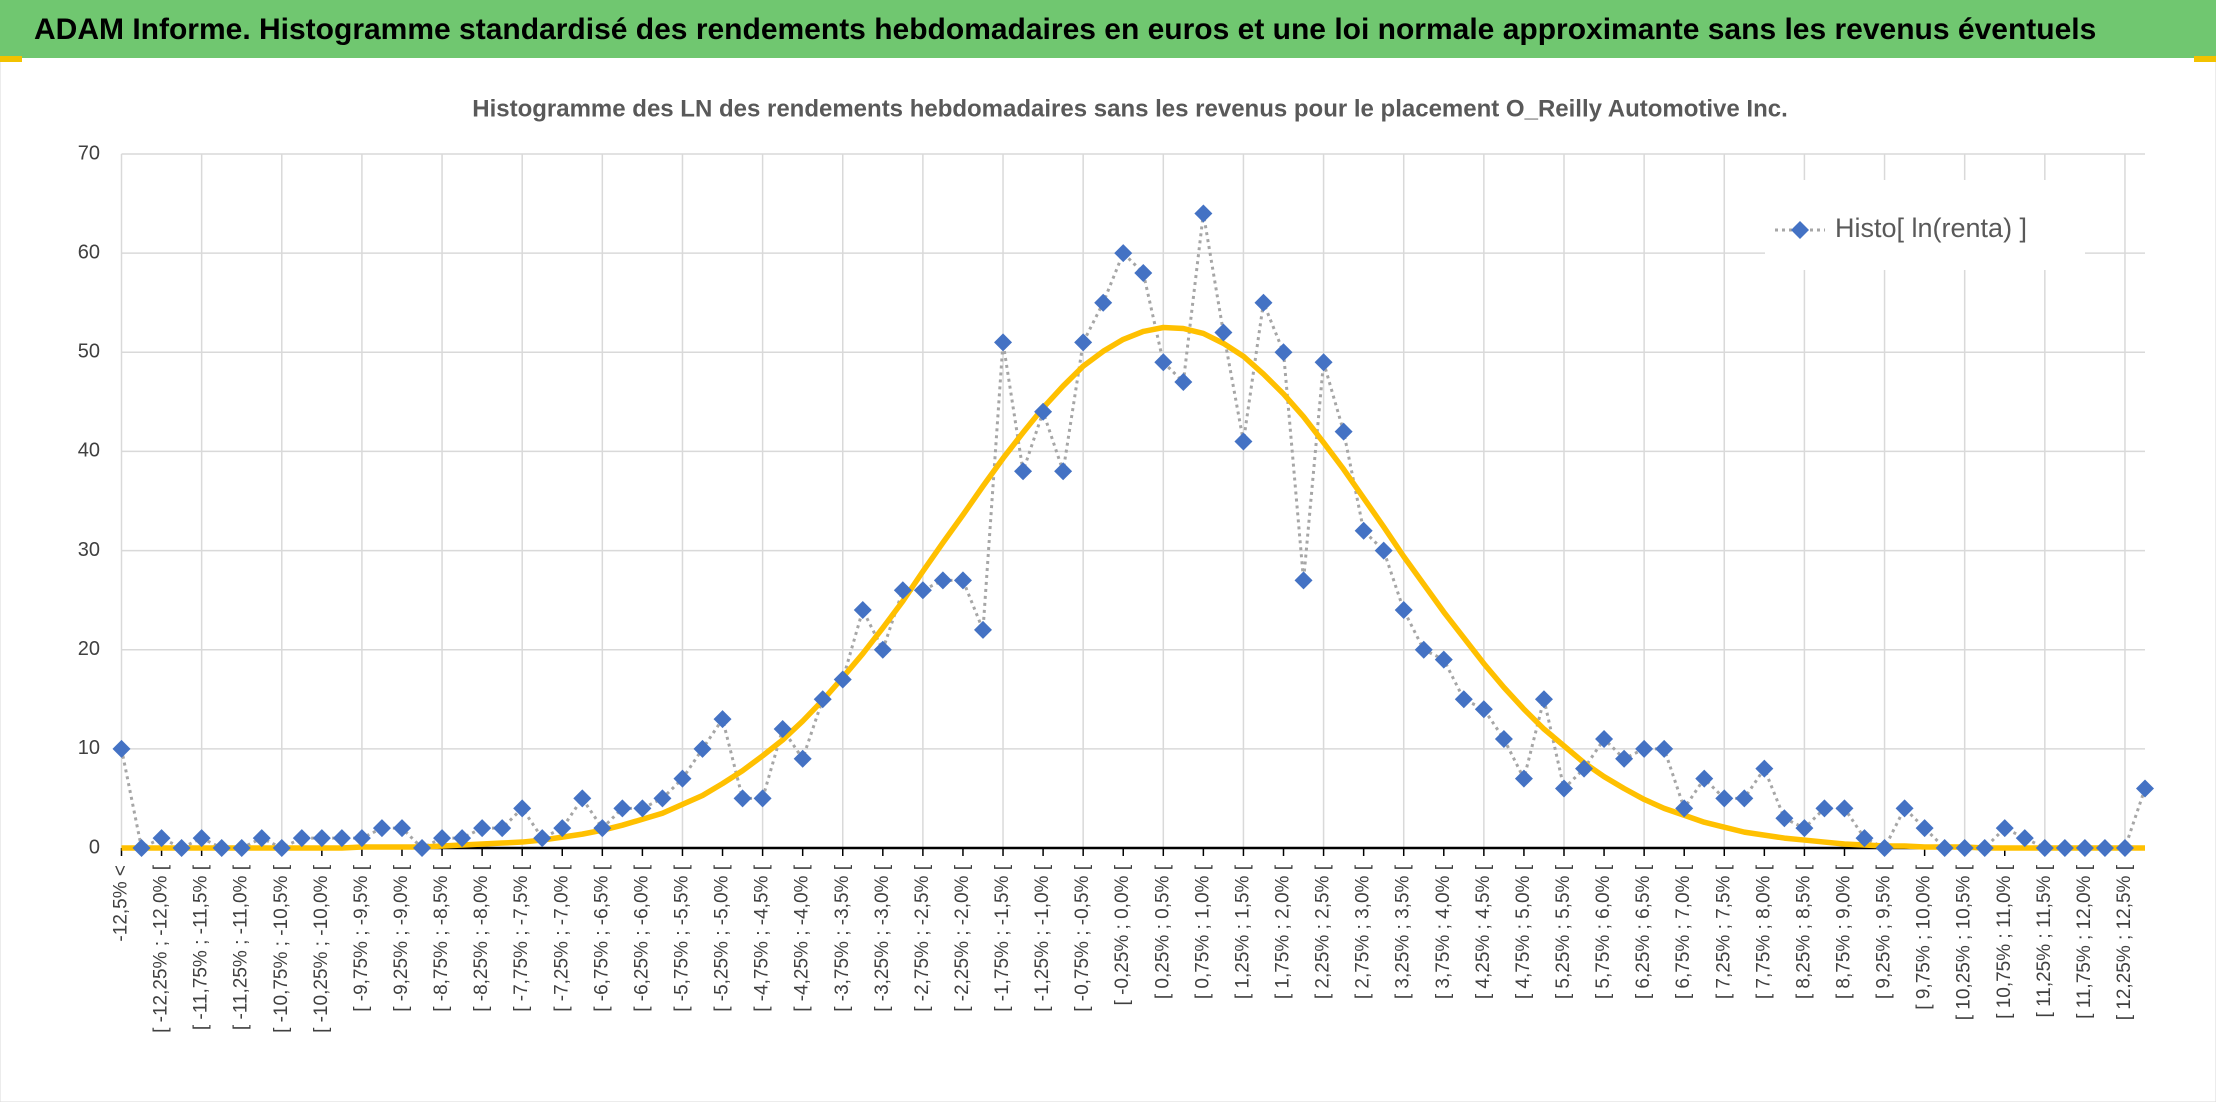  What do you see at coordinates (1363, 931) in the screenshot?
I see `x-tick-label: [ 2,75% ; 3,0% [` at bounding box center [1363, 931].